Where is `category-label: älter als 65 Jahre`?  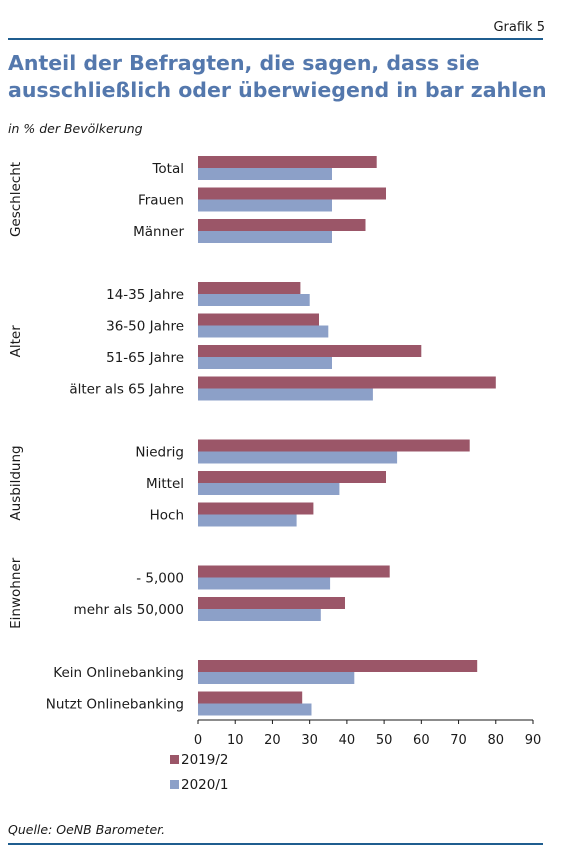 category-label: älter als 65 Jahre is located at coordinates (126, 390).